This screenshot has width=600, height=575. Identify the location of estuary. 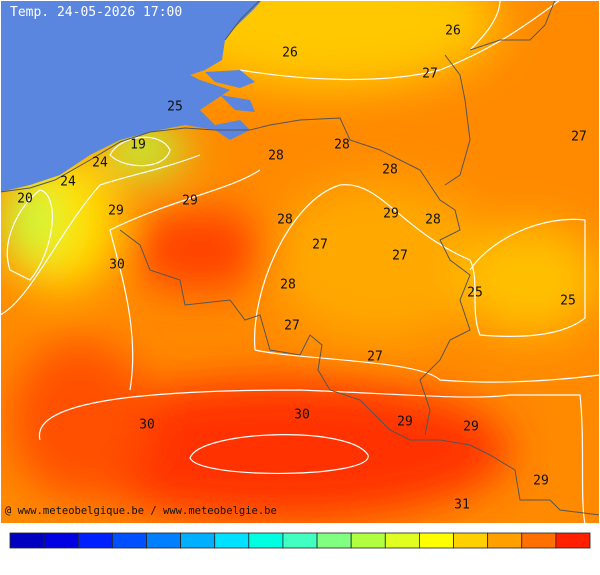
(230, 91).